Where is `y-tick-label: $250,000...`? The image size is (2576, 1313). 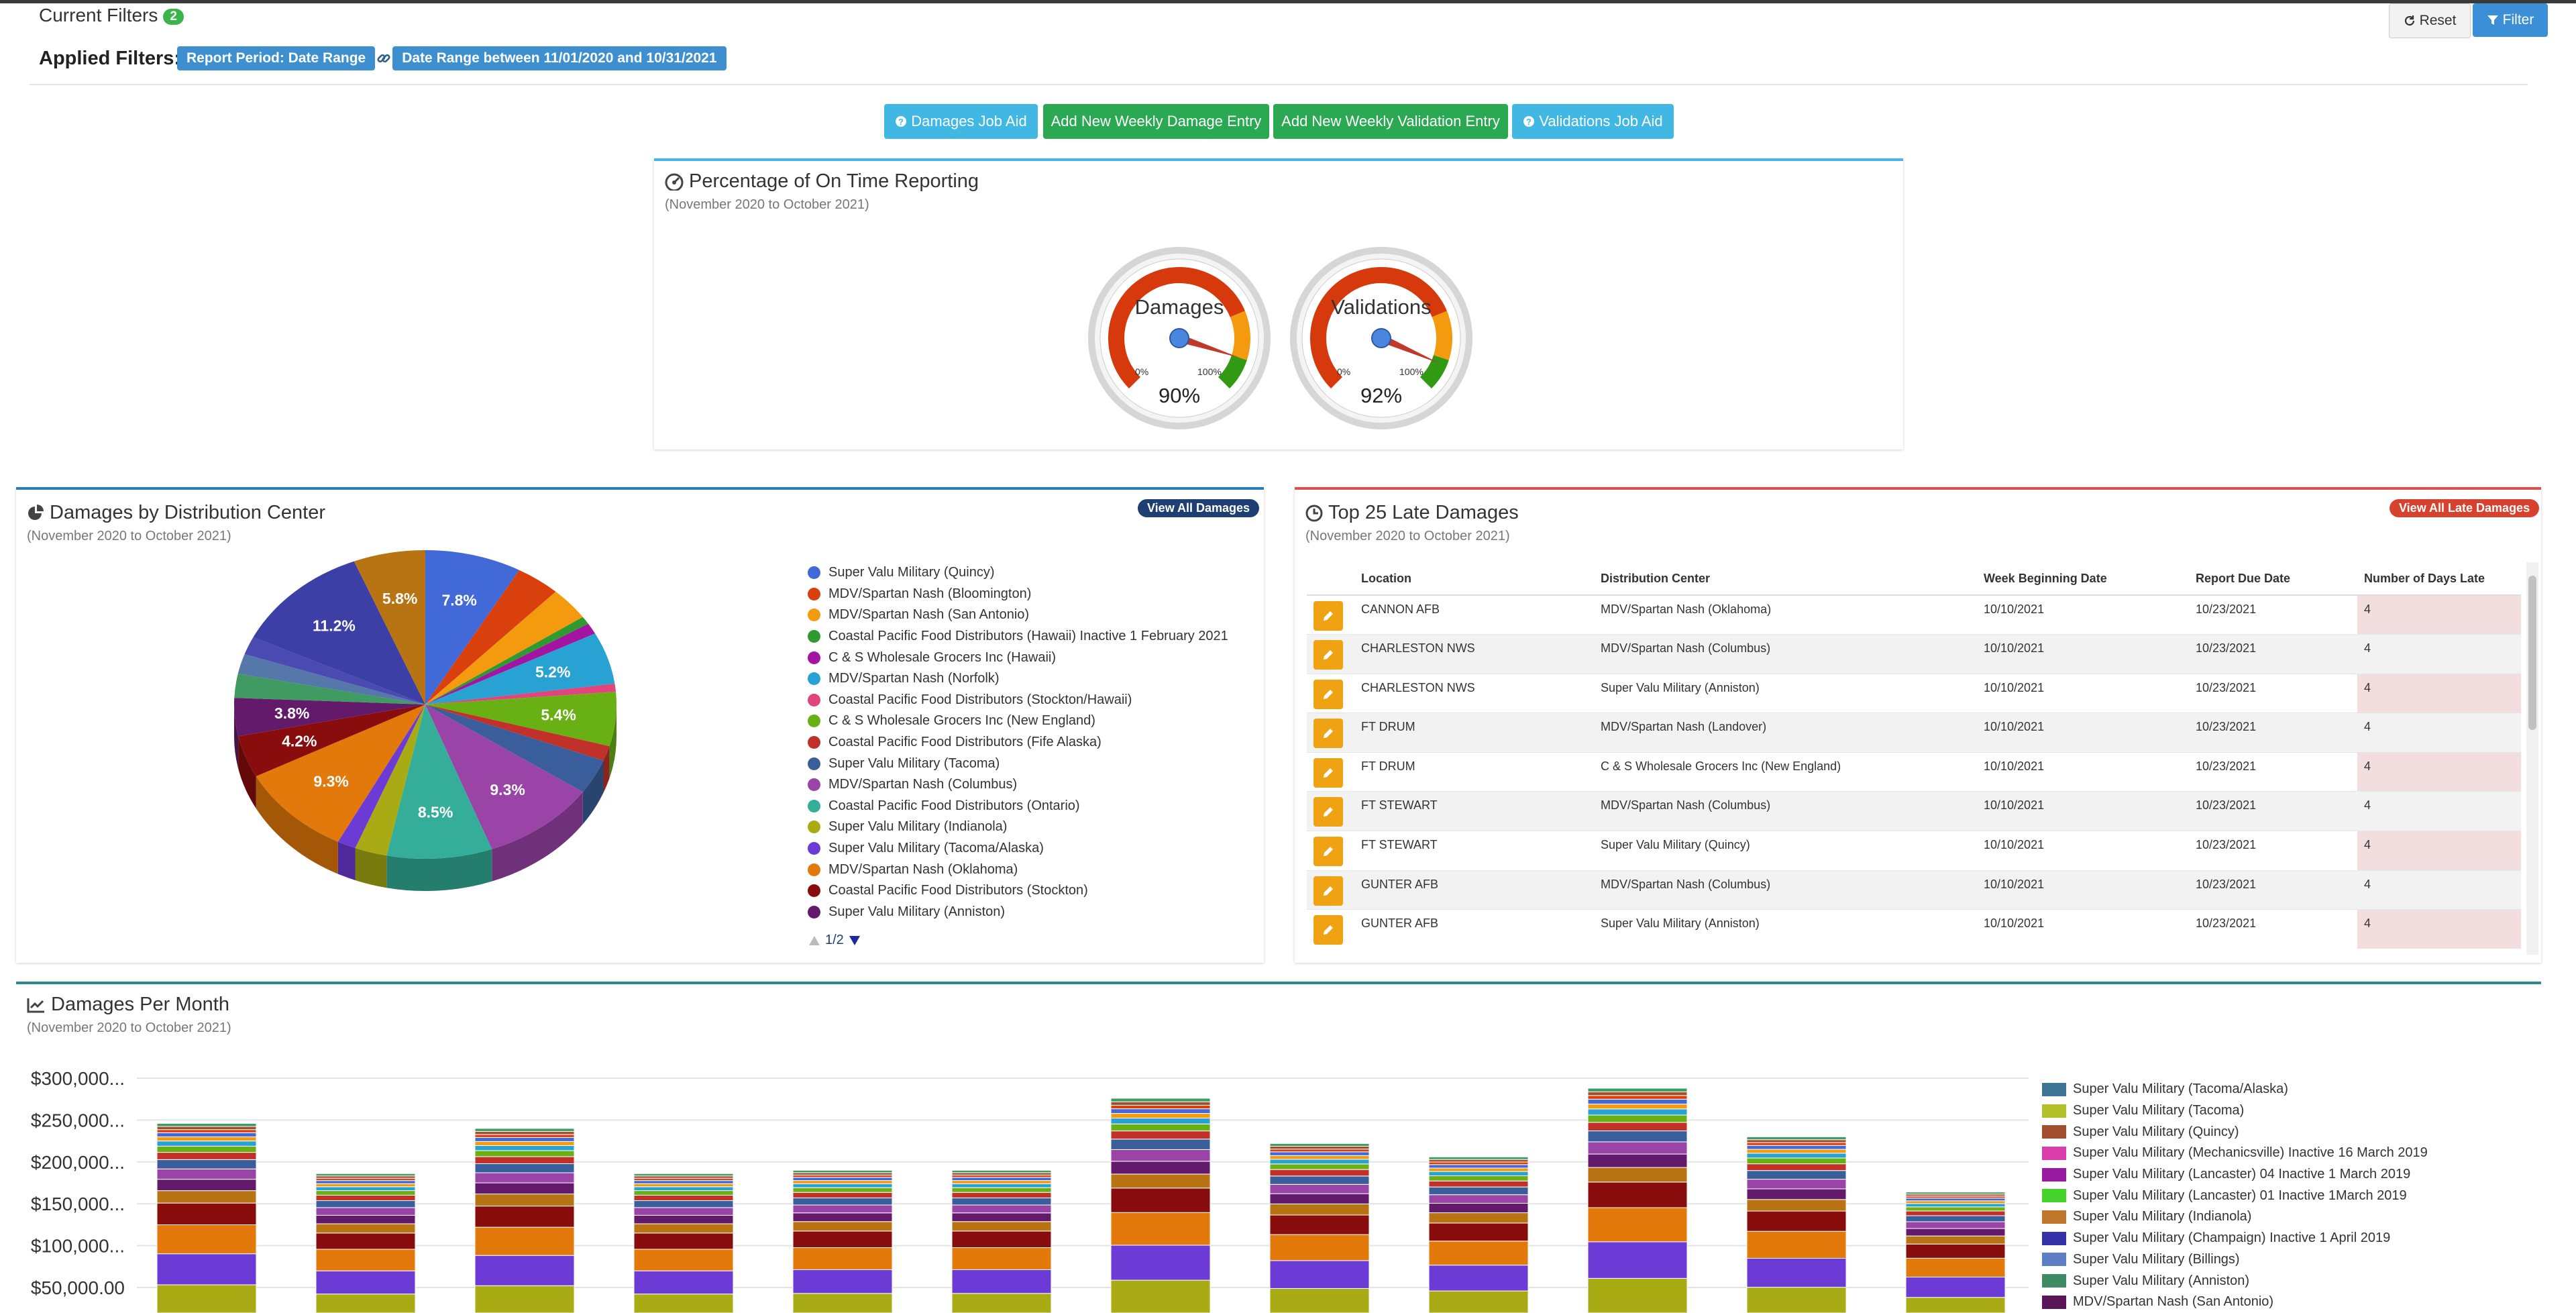
y-tick-label: $250,000... is located at coordinates (78, 1120).